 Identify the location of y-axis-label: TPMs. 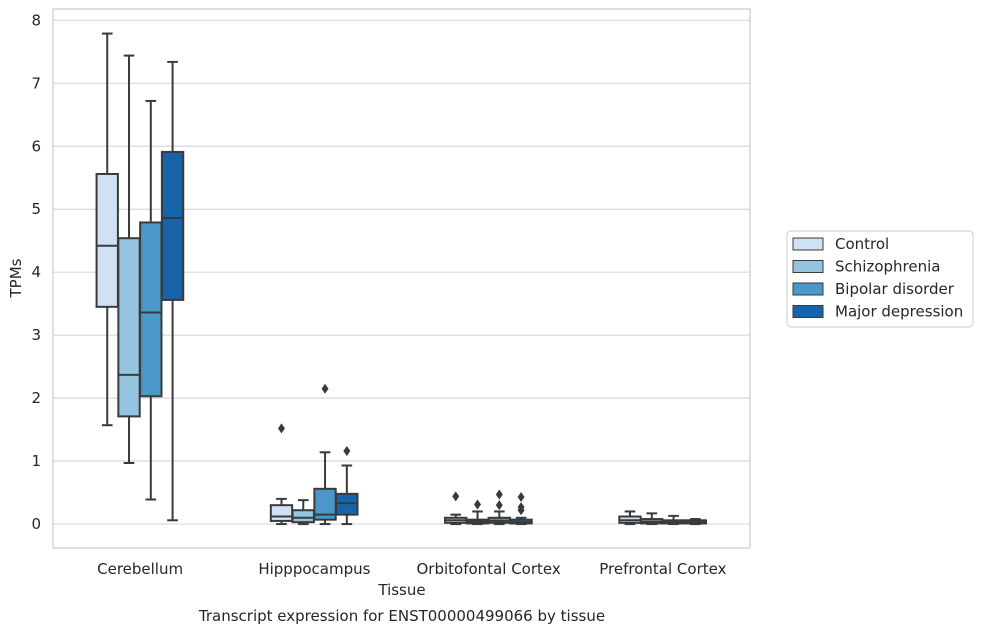
(16, 278).